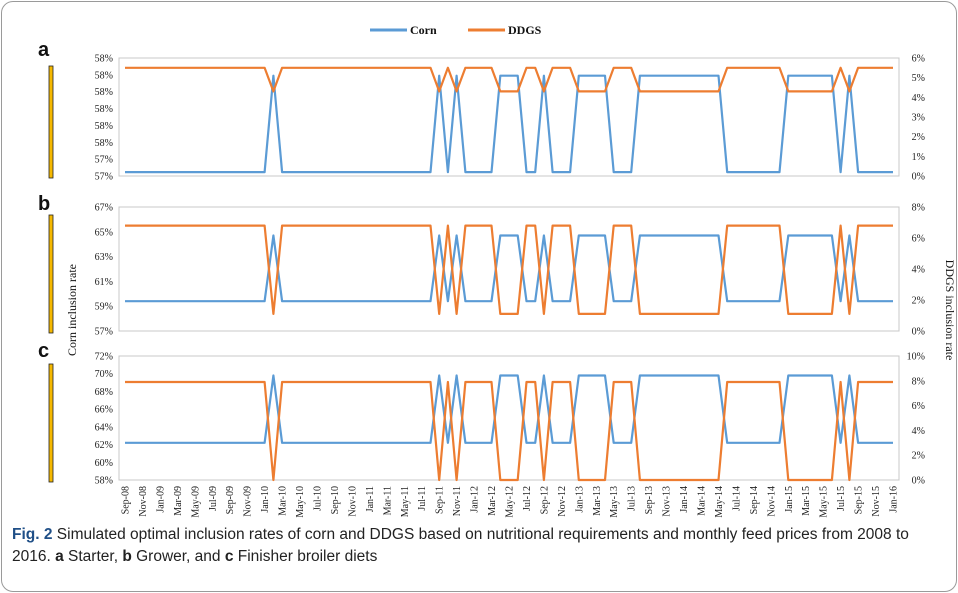 The image size is (958, 593). I want to click on x-tick-label: Jul-12, so click(527, 498).